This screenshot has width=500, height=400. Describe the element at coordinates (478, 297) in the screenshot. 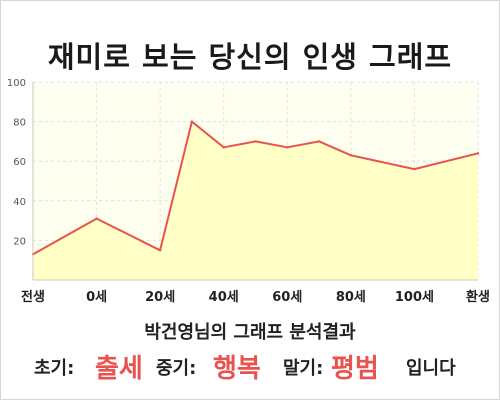

I see `x-tick-label: 환생` at that location.